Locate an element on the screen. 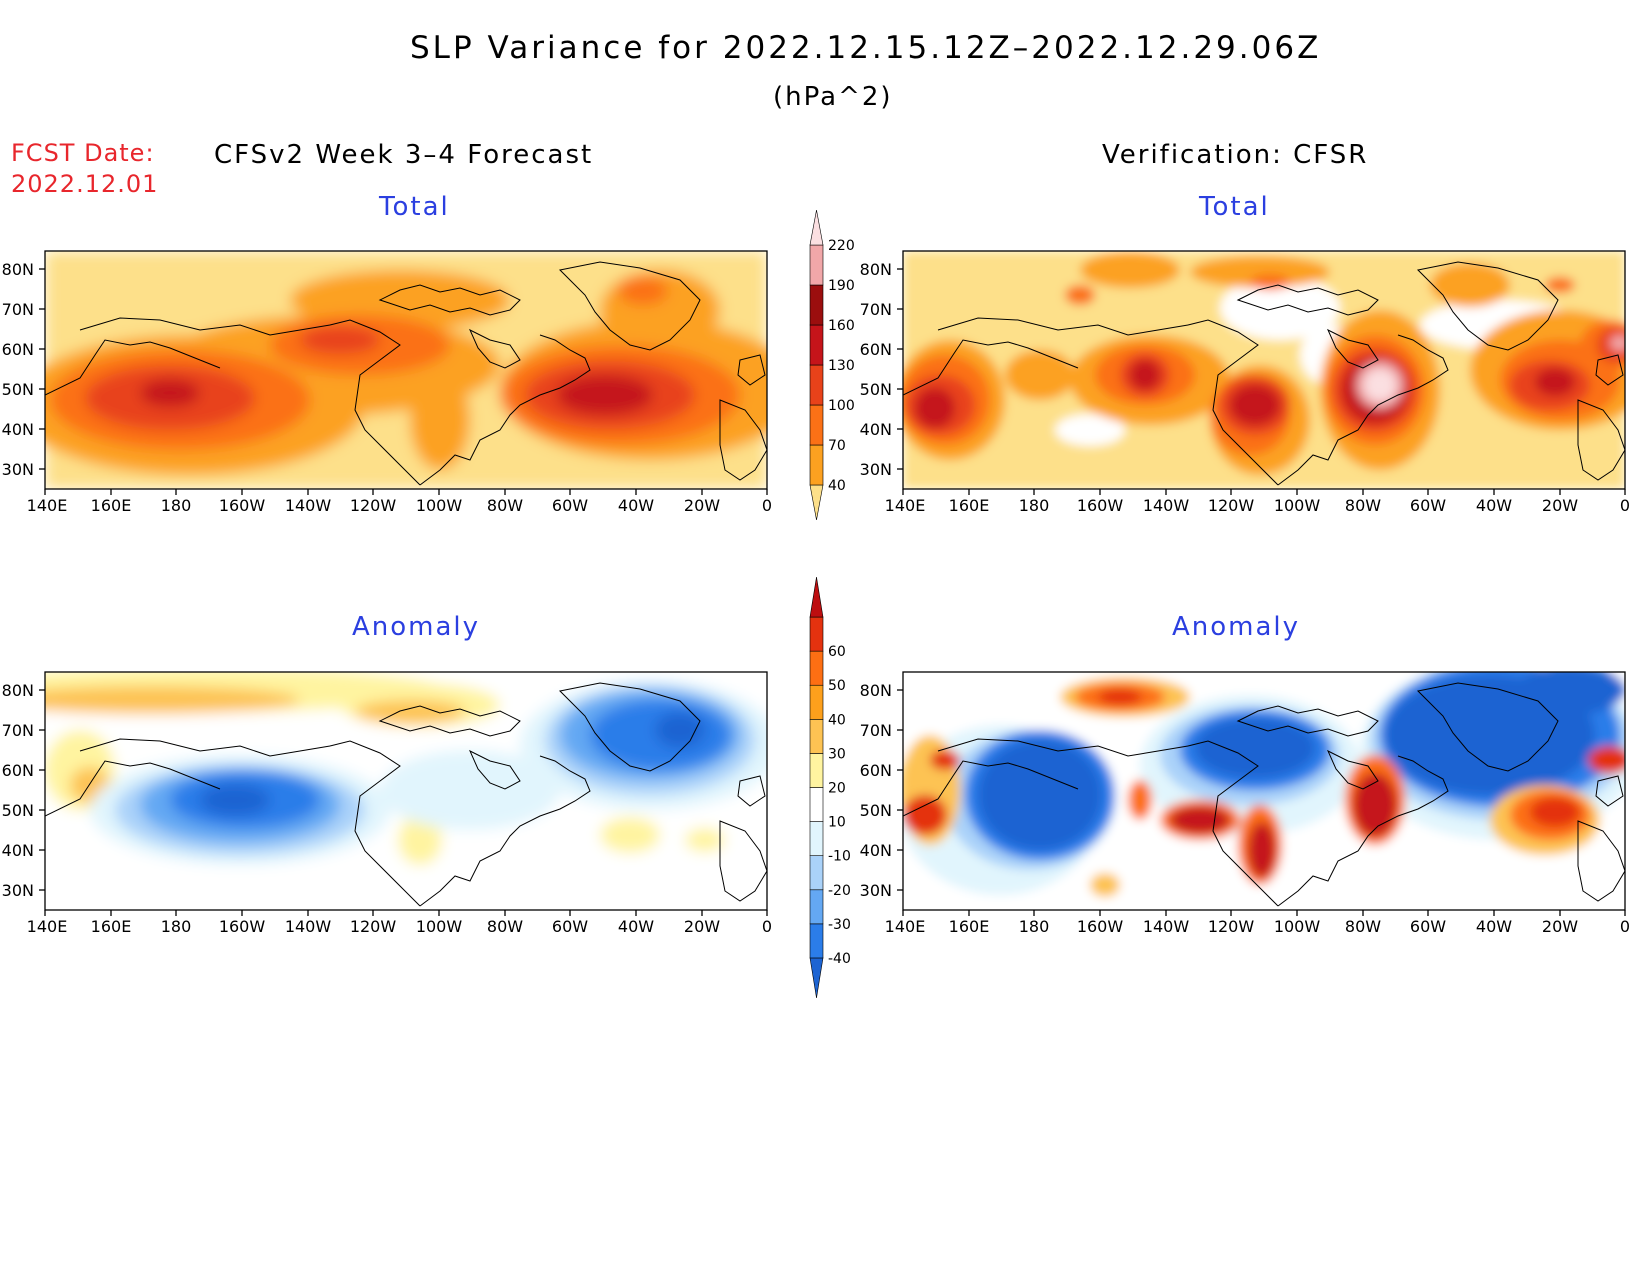 The width and height of the screenshot is (1650, 1275). figure-units: (hPa^2) is located at coordinates (833, 97).